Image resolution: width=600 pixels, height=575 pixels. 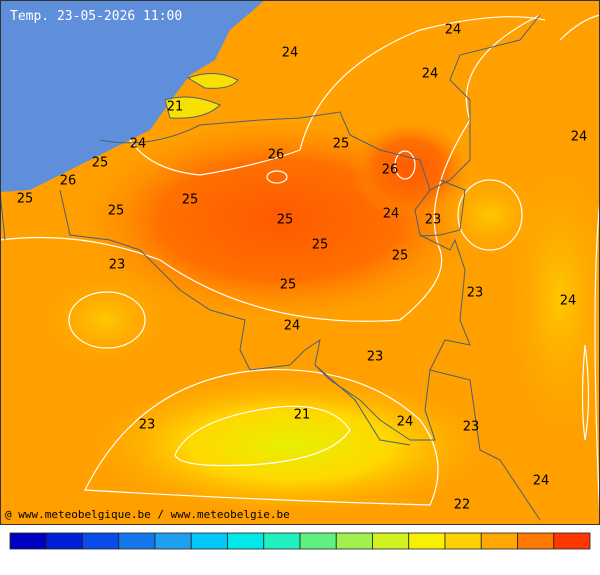 What do you see at coordinates (201, 96) in the screenshot?
I see `island` at bounding box center [201, 96].